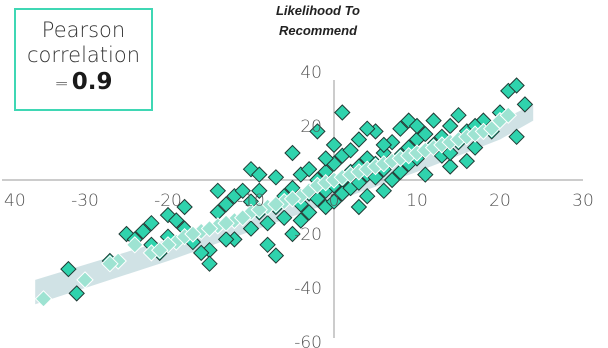 The height and width of the screenshot is (348, 608). What do you see at coordinates (308, 235) in the screenshot?
I see `y-tick-label: -20` at bounding box center [308, 235].